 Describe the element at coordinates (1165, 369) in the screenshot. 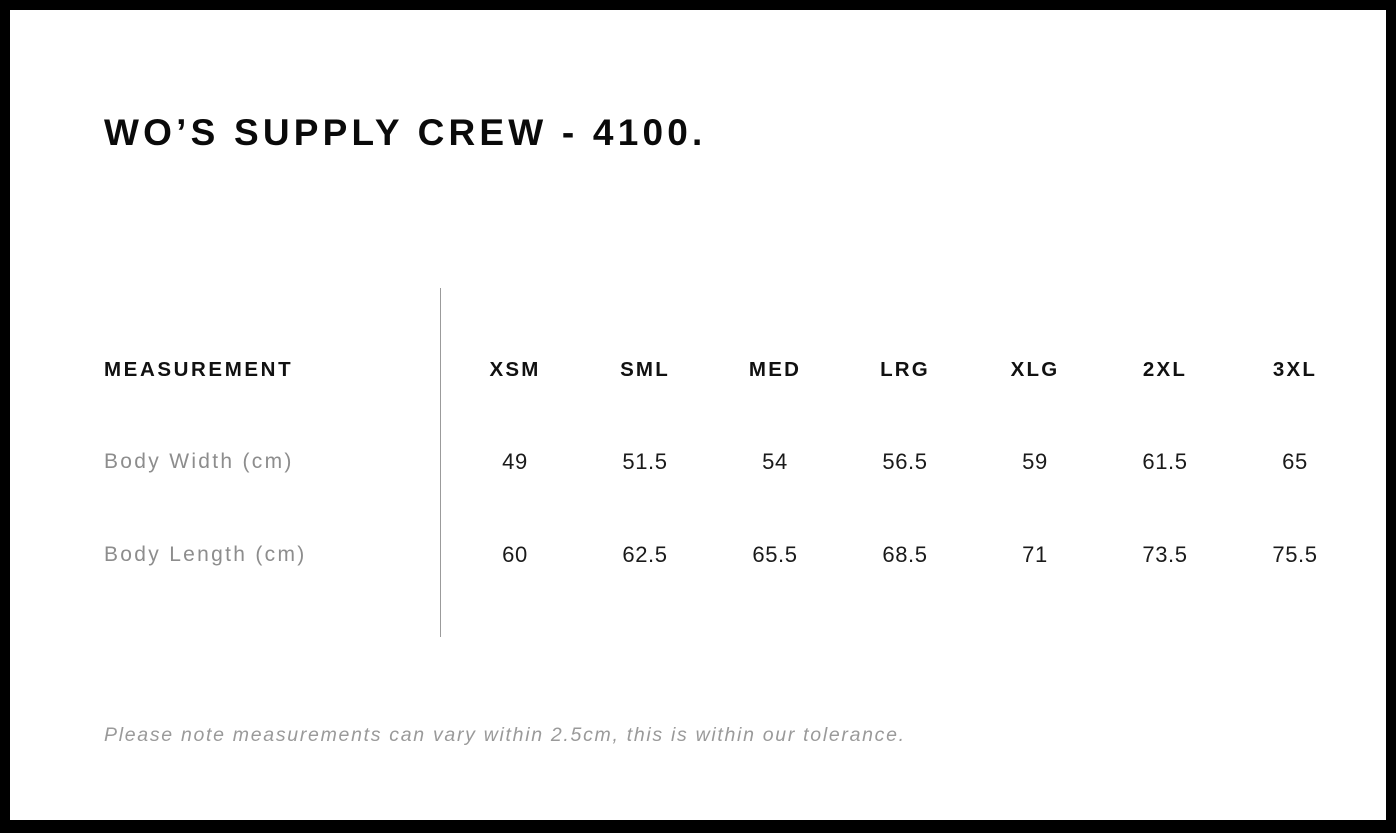

I see `column-header-2xl: 2XL` at that location.